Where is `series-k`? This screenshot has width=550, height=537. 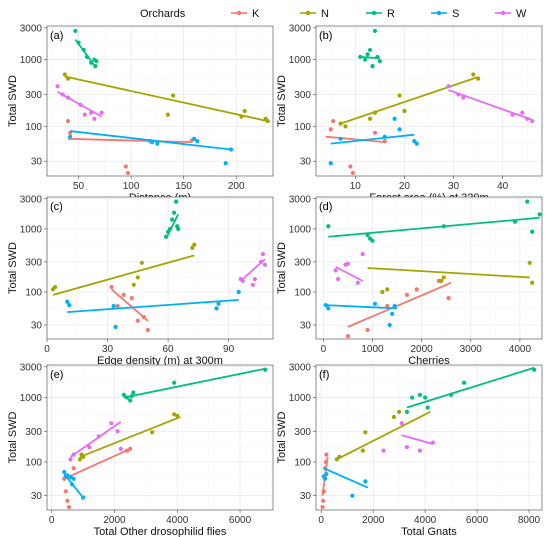 series-k is located at coordinates (398, 308).